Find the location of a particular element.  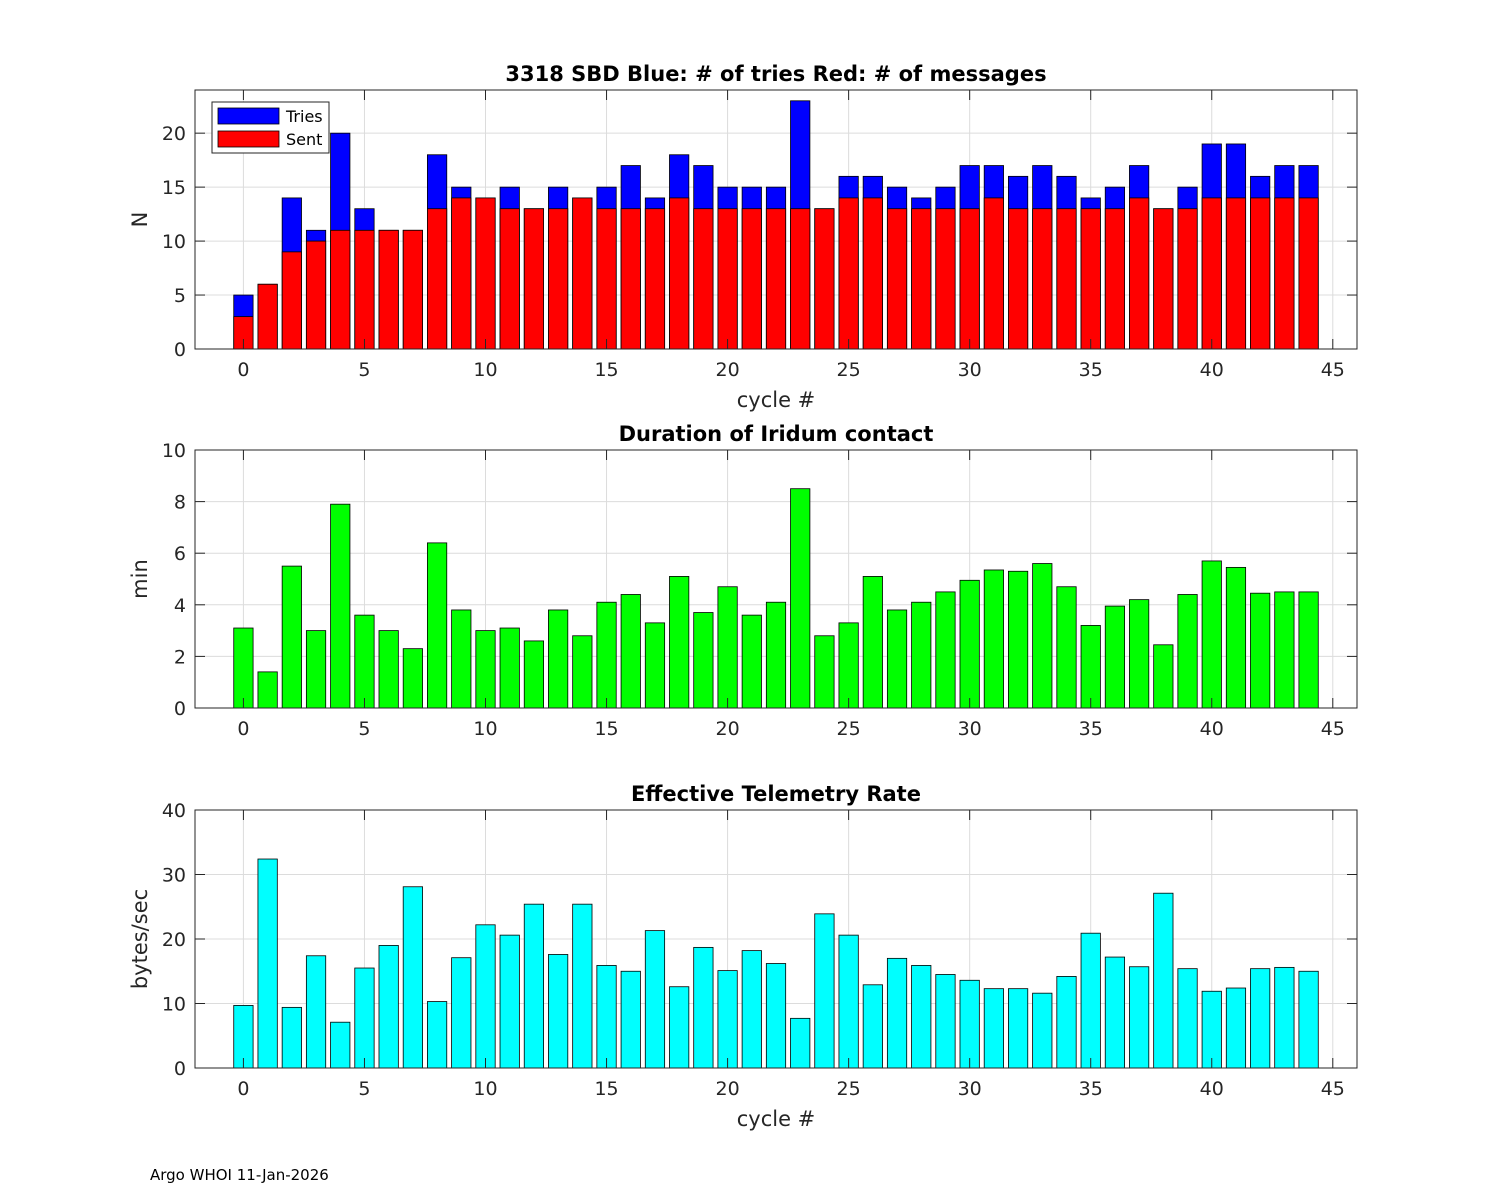

x-tick-label: 30 is located at coordinates (970, 1089).